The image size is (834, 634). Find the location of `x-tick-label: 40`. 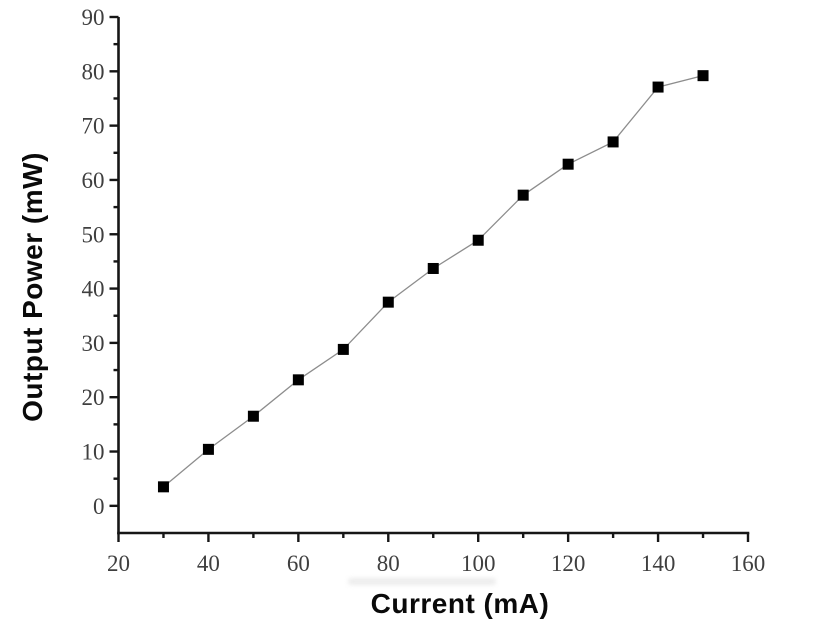

x-tick-label: 40 is located at coordinates (208, 563).